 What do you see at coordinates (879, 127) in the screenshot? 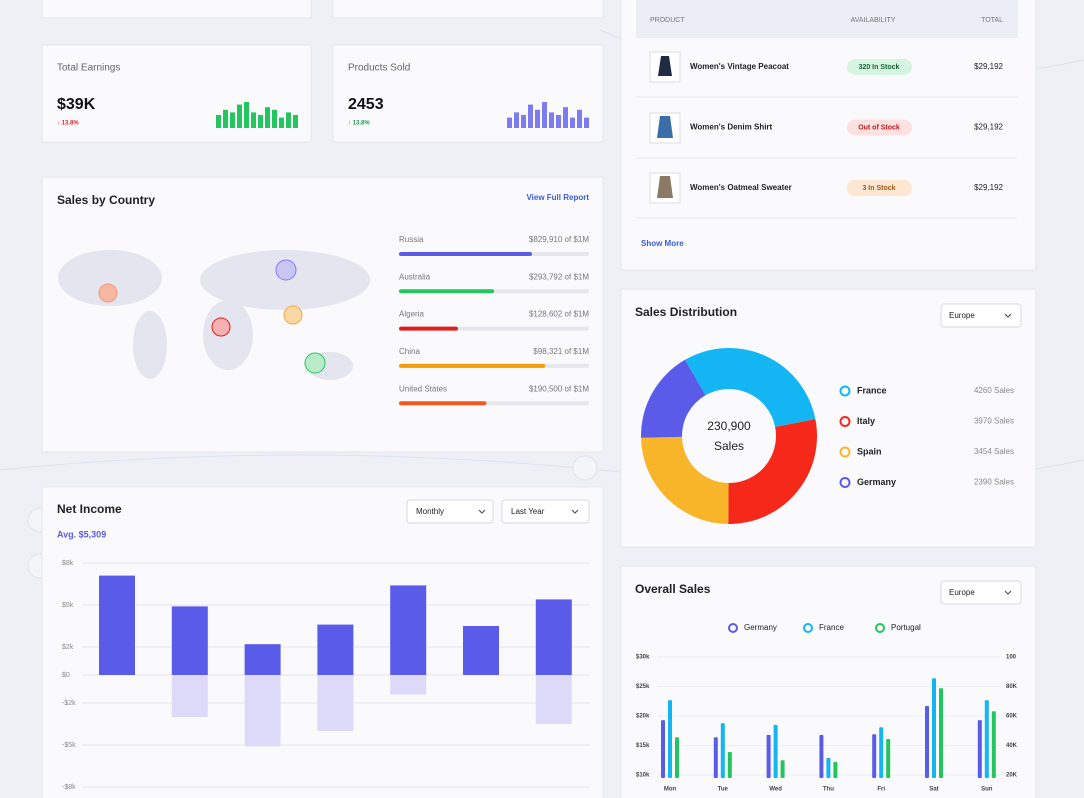
I see `status-text: Out of Stock` at bounding box center [879, 127].